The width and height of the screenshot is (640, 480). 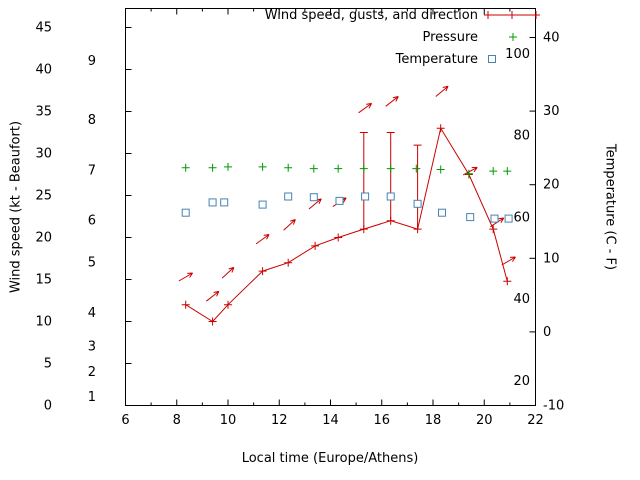 I want to click on svg-text: -10, so click(x=553, y=406).